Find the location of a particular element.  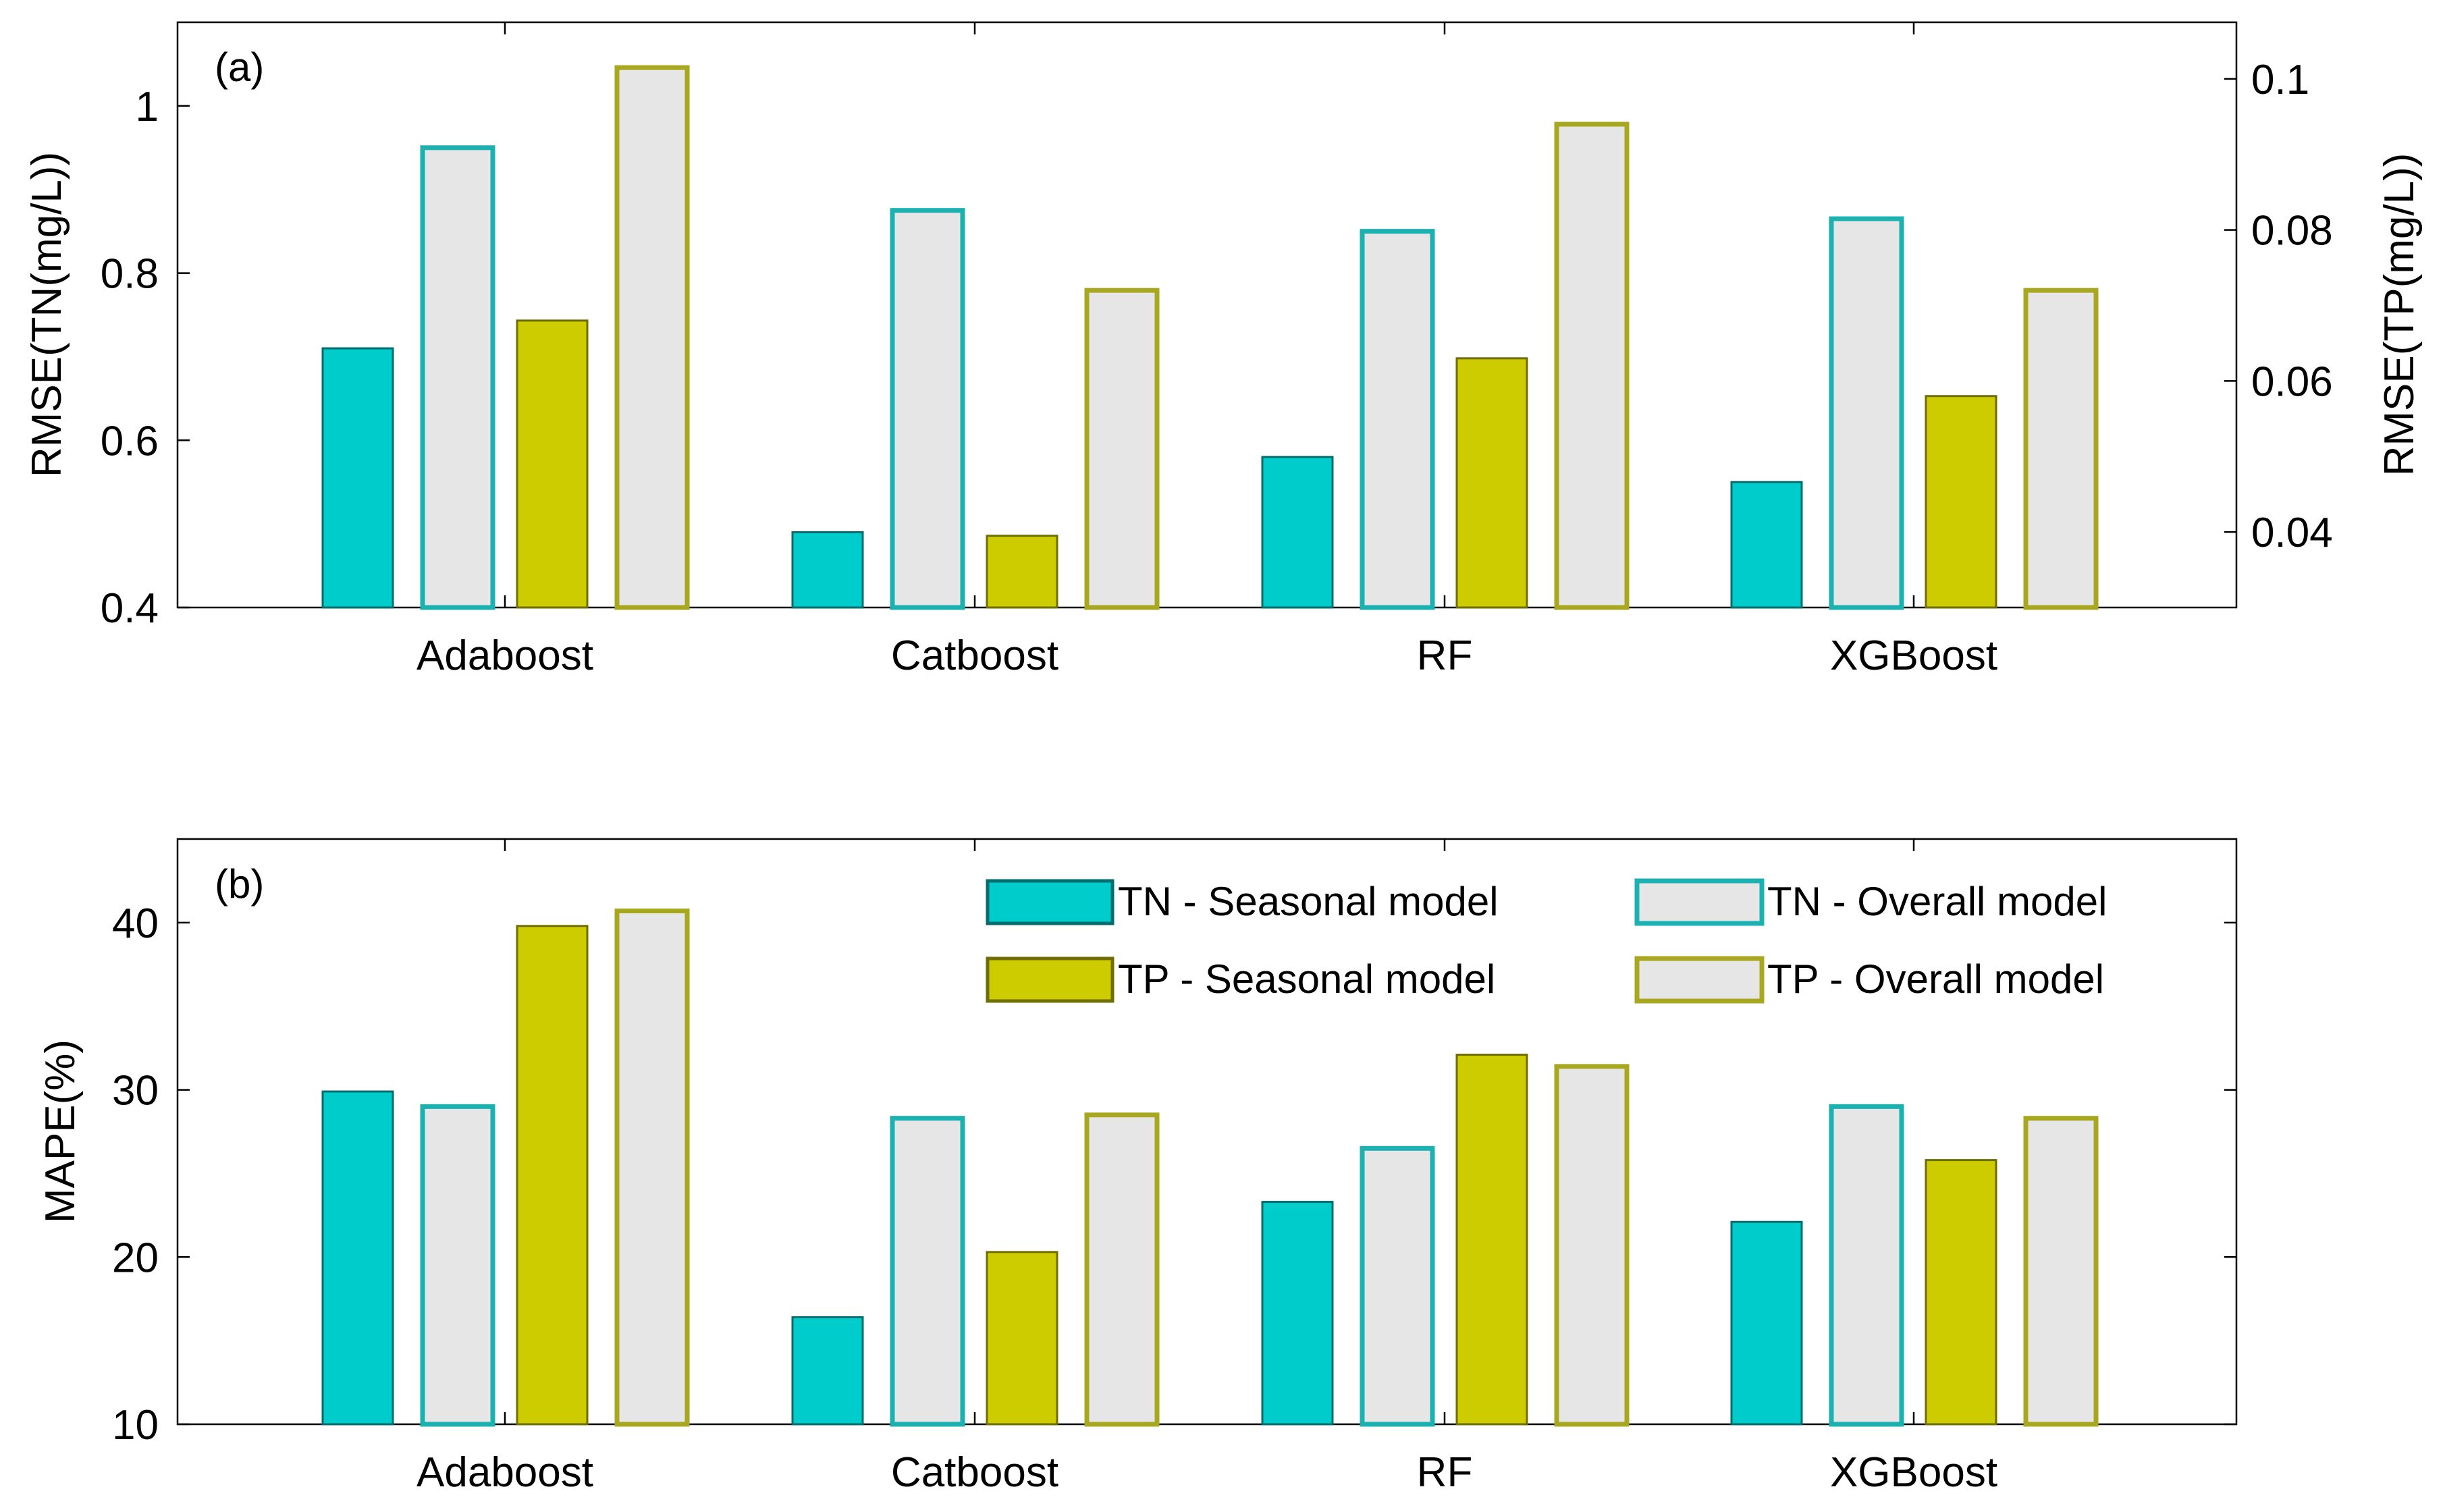

panel-a-bar-tn-overall-rf is located at coordinates (1397, 419).